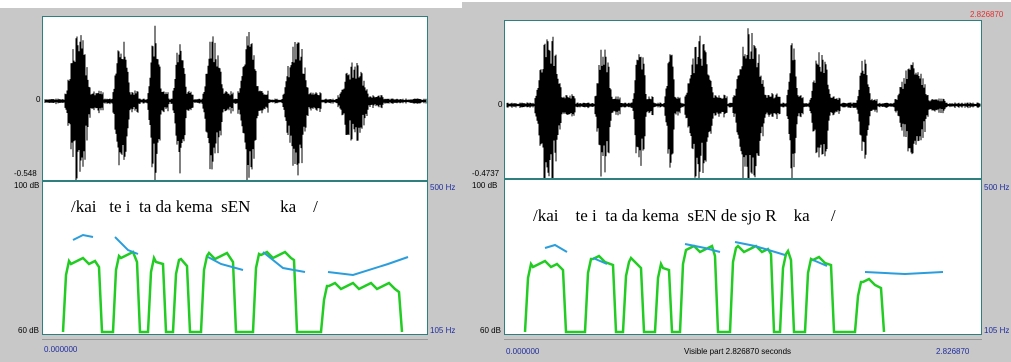 This screenshot has height=362, width=1011. I want to click on left-db-bottom-label: 60 dB, so click(28, 330).